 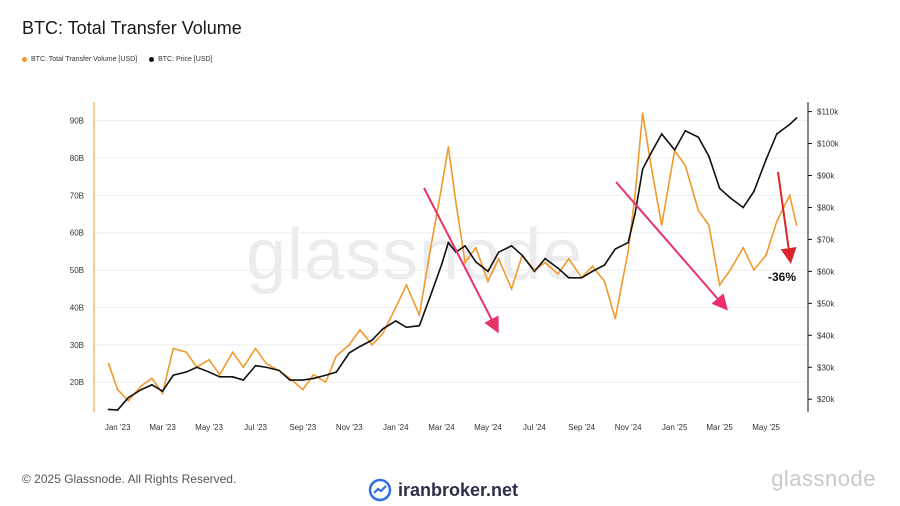 I want to click on right-tick-label: $100k, so click(x=828, y=144).